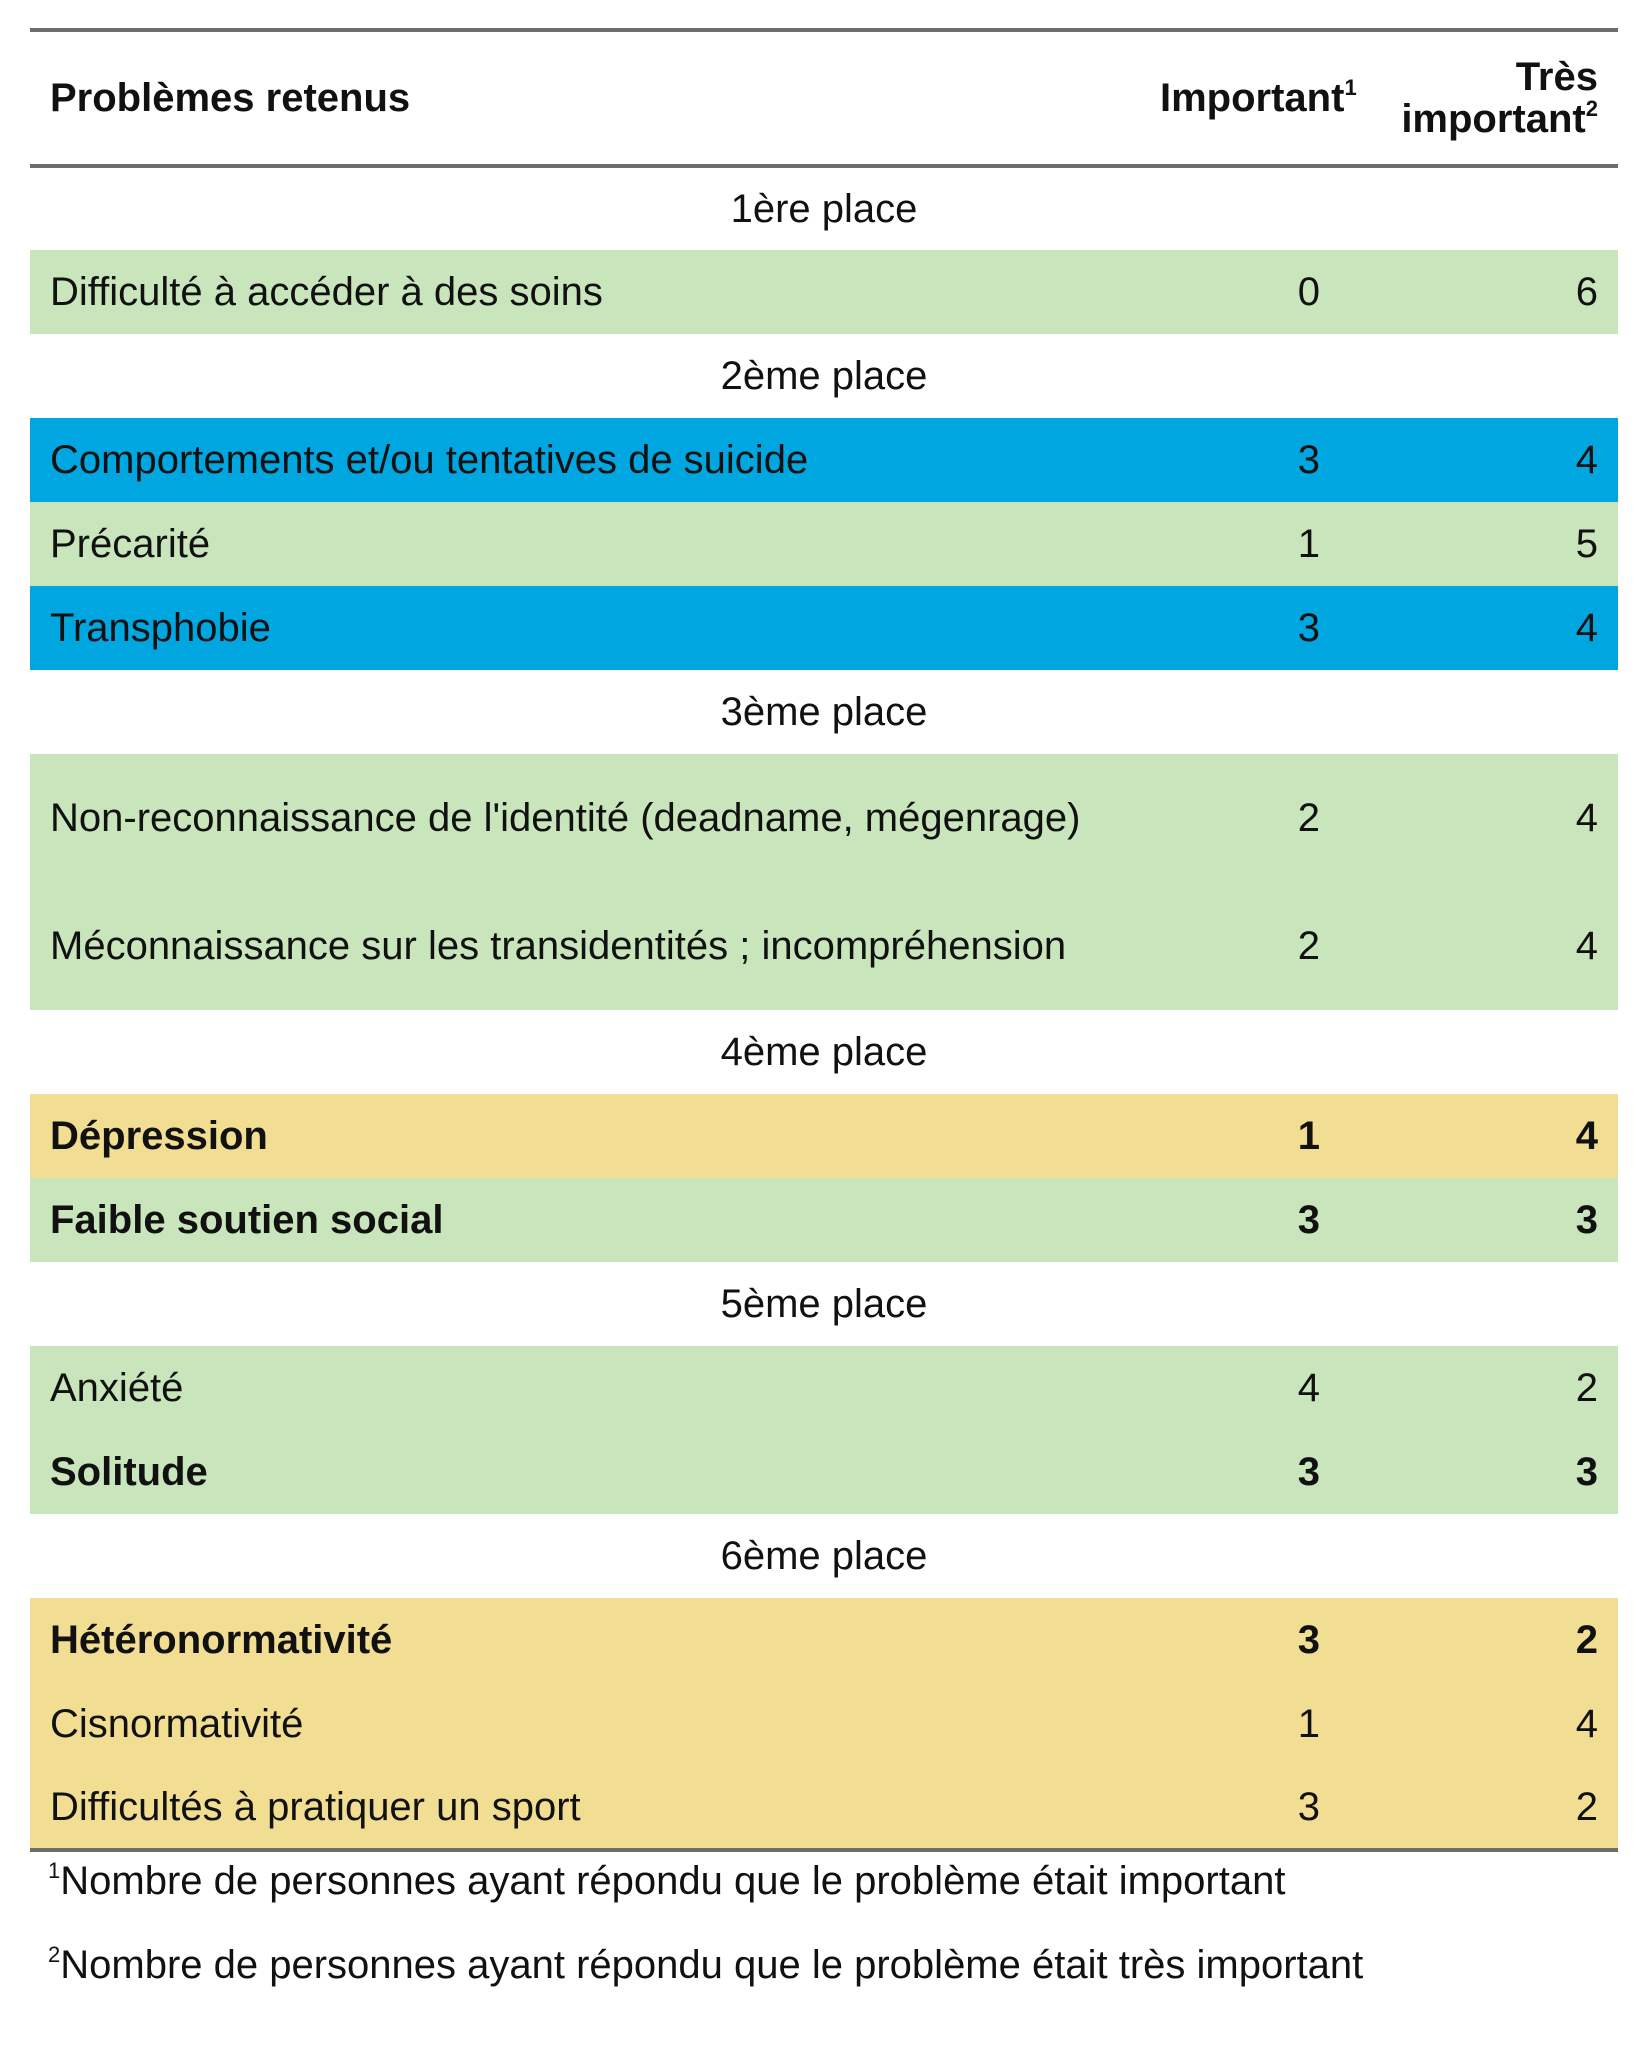 The height and width of the screenshot is (2052, 1644). I want to click on table-row: Précarité 1 5, so click(824, 544).